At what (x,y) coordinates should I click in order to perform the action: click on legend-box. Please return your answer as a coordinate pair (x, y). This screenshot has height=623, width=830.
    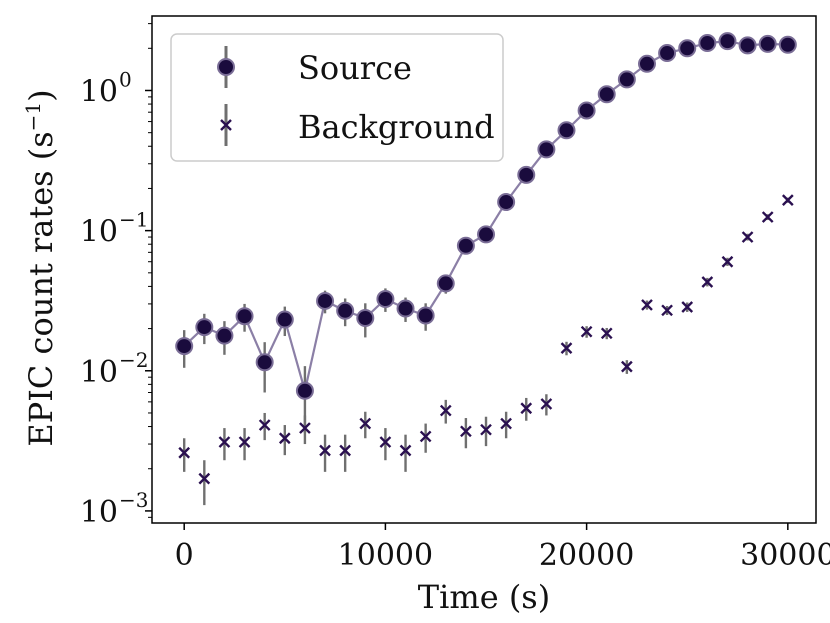
    Looking at the image, I should click on (337, 97).